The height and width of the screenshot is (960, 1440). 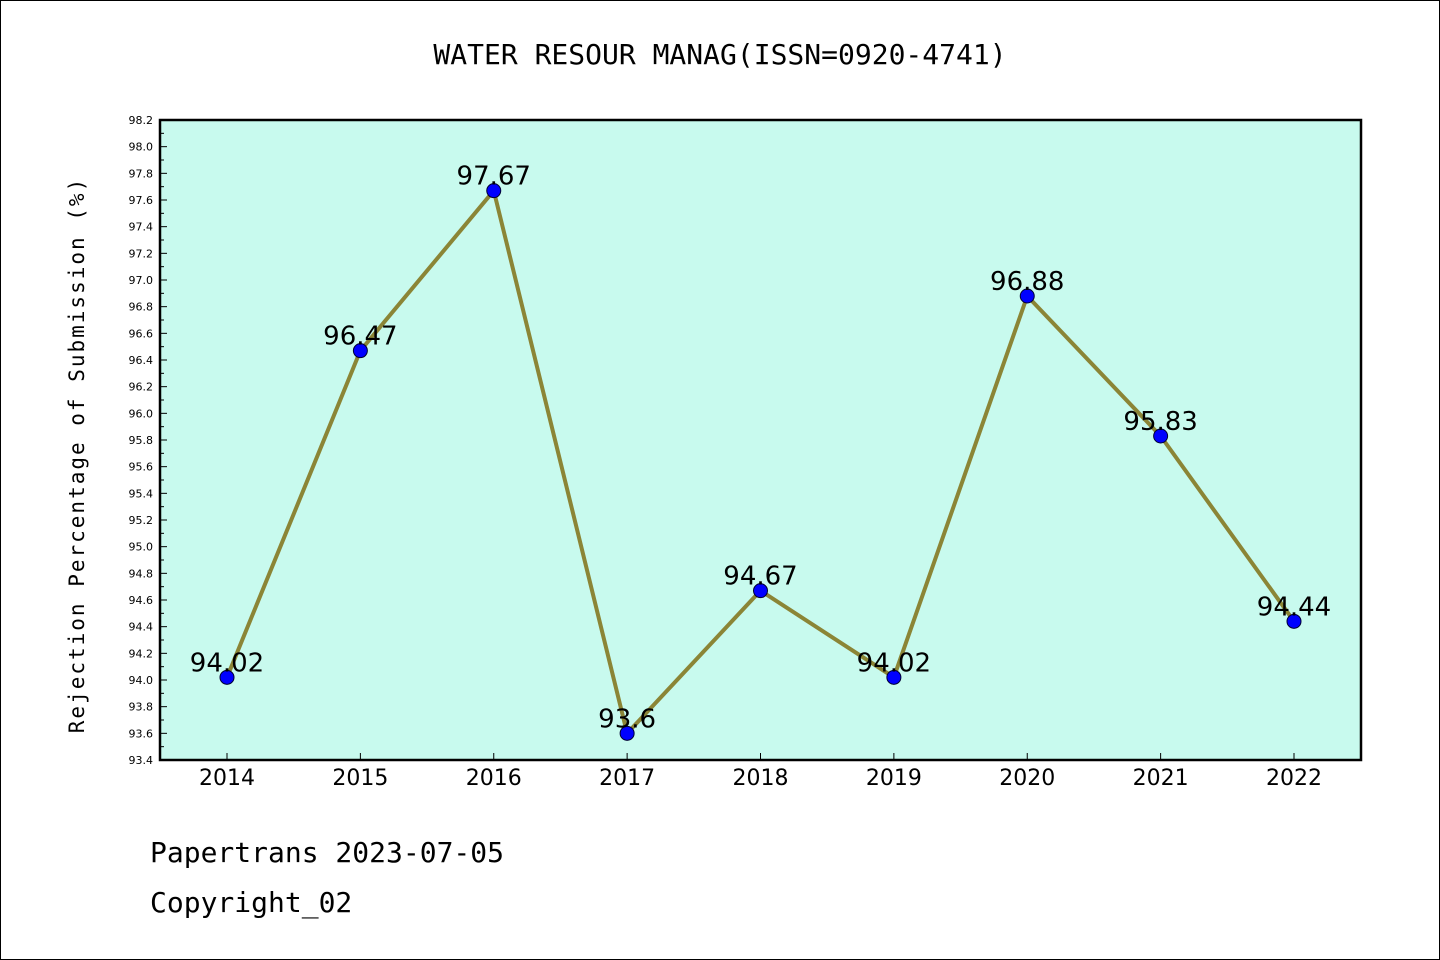 I want to click on y-tick-label: 94.8, so click(x=141, y=573).